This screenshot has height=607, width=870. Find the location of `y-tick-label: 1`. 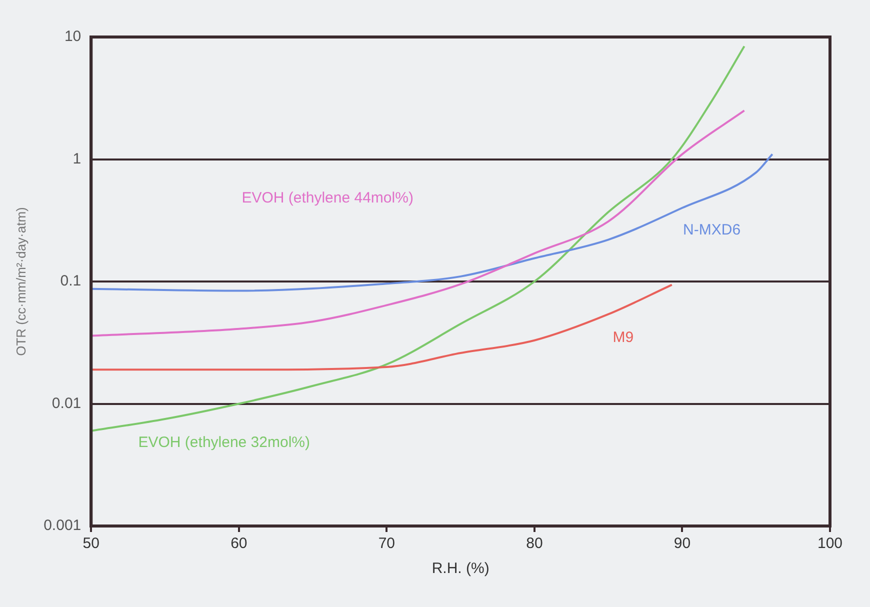

y-tick-label: 1 is located at coordinates (77, 159).